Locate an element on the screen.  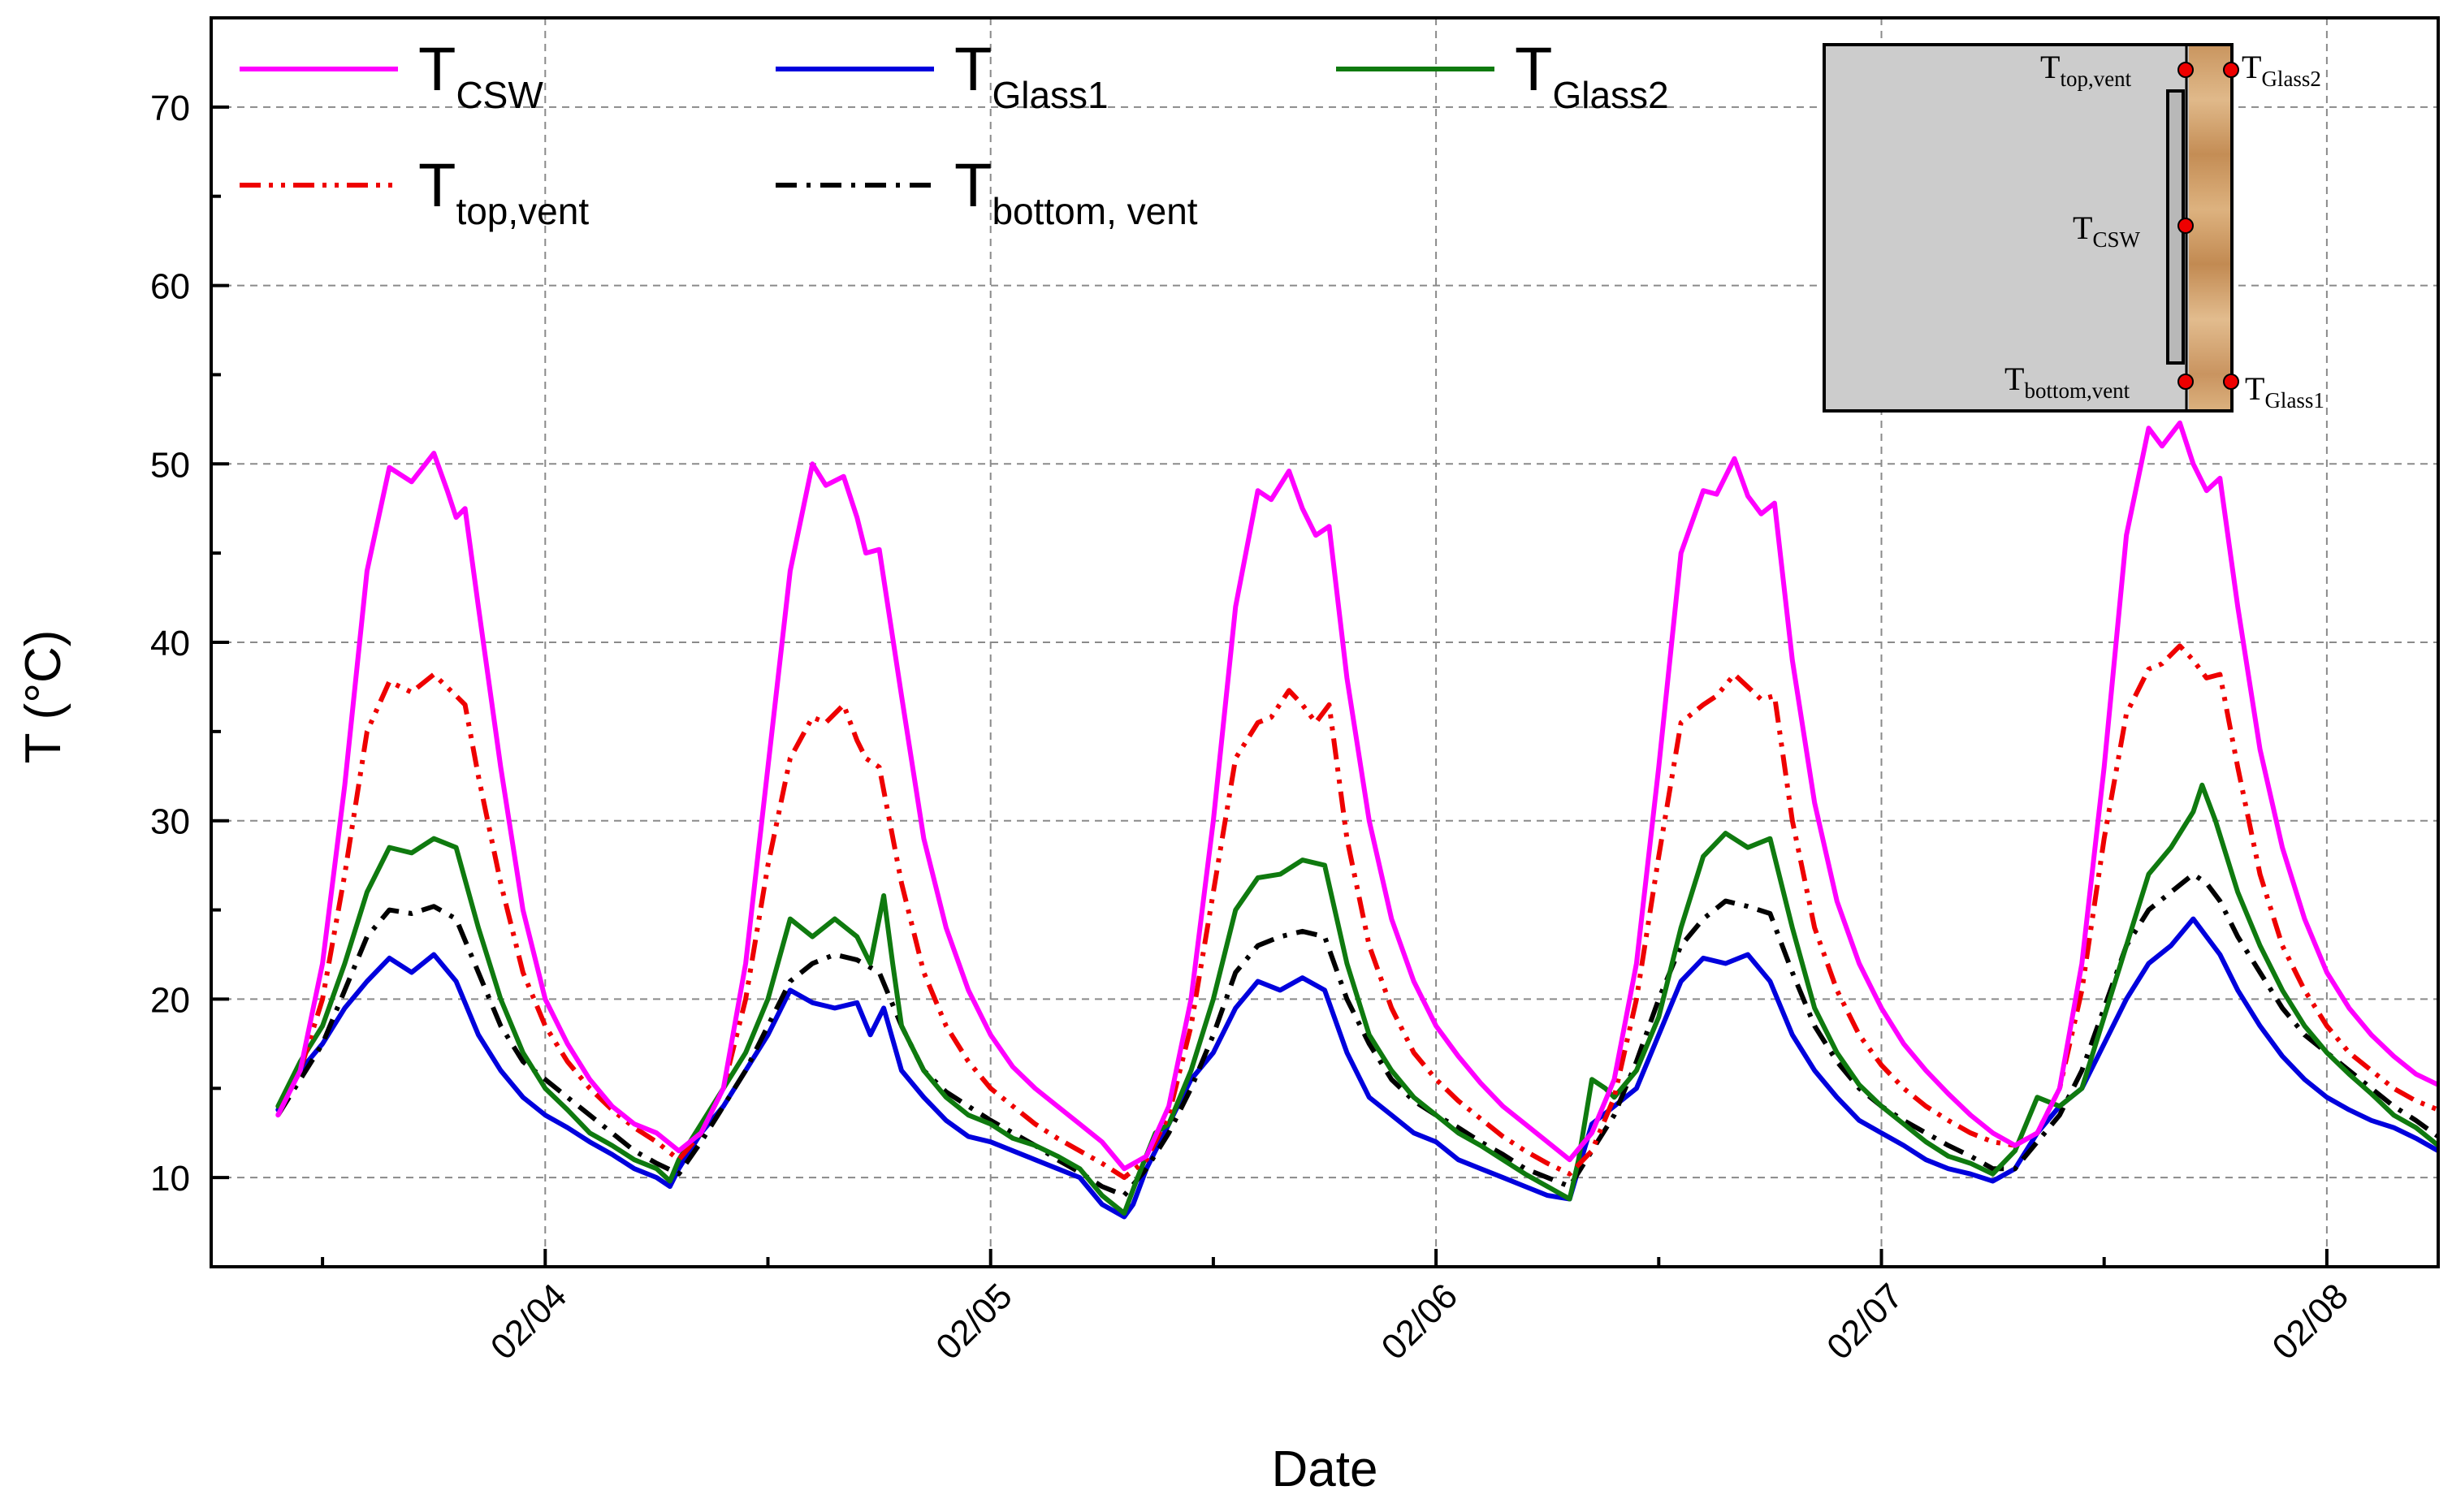
inset-wall is located at coordinates (2028, 228).